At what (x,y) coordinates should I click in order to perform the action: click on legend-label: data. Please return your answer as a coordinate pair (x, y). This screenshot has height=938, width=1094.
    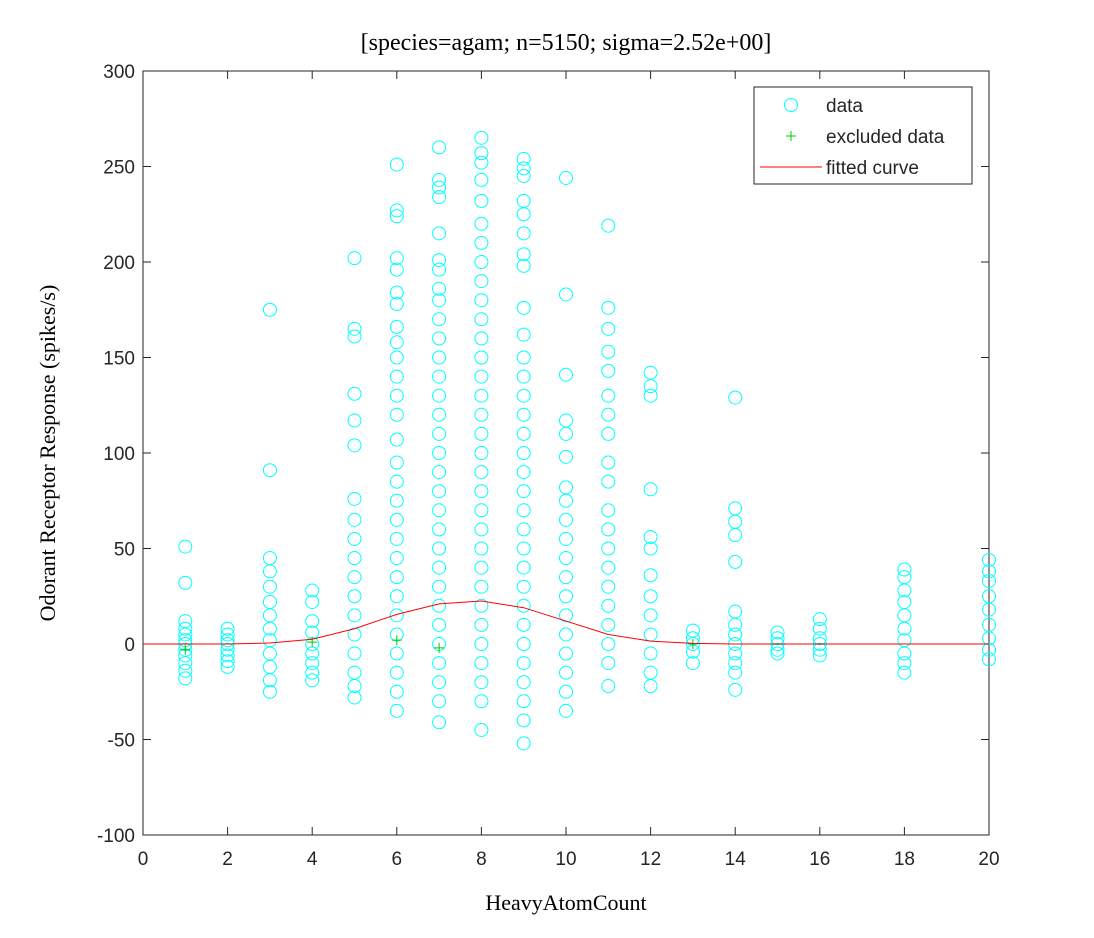
    Looking at the image, I should click on (844, 106).